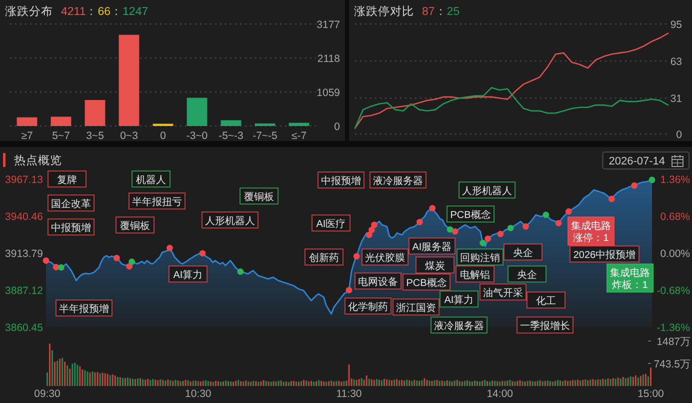 This screenshot has height=403, width=692. Describe the element at coordinates (384, 12) in the screenshot. I see `title: 涨跌停对比` at that location.